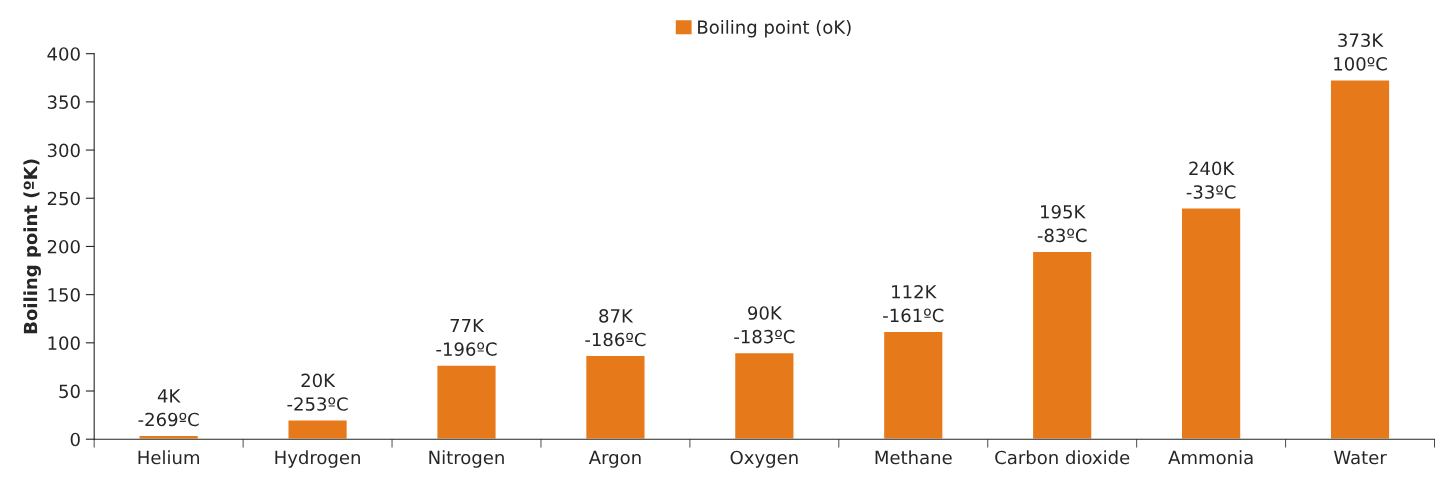 Image resolution: width=1449 pixels, height=488 pixels. Describe the element at coordinates (774, 28) in the screenshot. I see `legend-label: Boiling point (oK)` at that location.